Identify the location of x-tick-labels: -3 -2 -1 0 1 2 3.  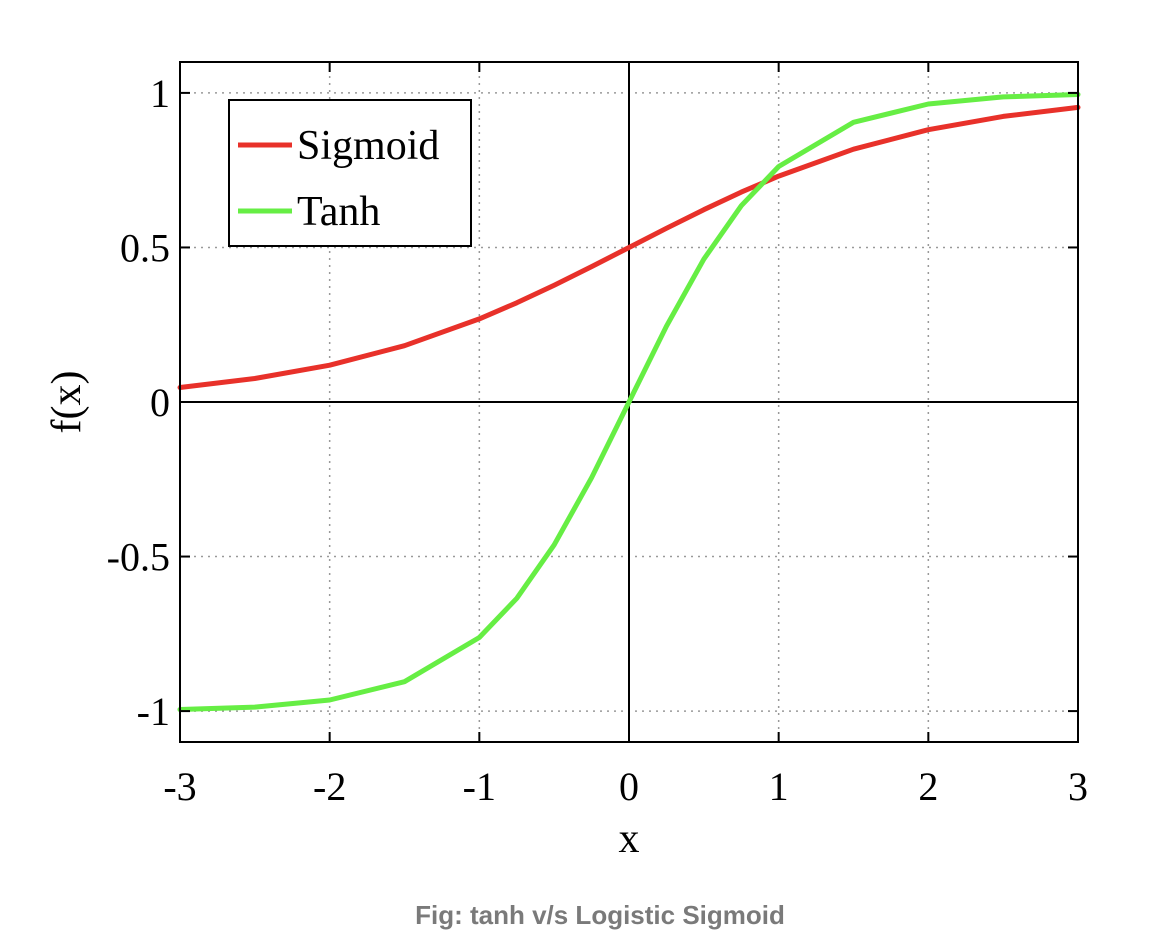
(625, 786).